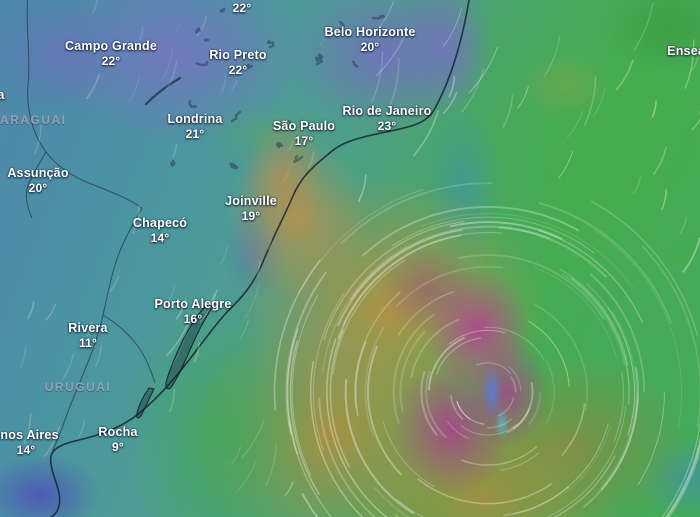 The width and height of the screenshot is (700, 517). I want to click on city-name: São Paulo, so click(304, 126).